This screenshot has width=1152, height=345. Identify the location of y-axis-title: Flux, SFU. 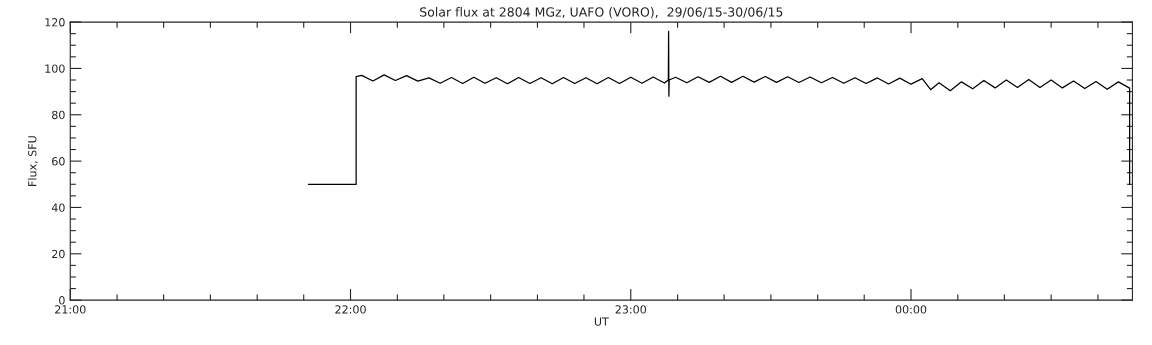
(32, 161).